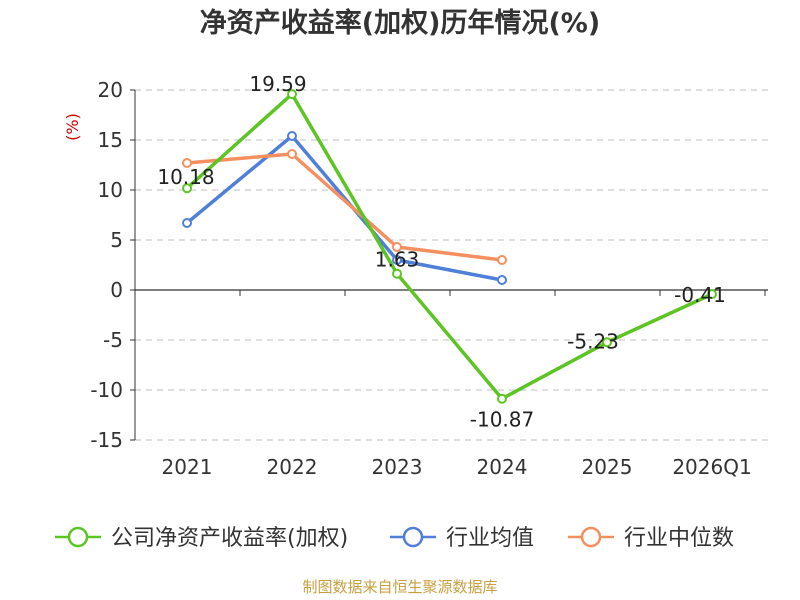  What do you see at coordinates (110, 190) in the screenshot?
I see `y-tick-label: 10` at bounding box center [110, 190].